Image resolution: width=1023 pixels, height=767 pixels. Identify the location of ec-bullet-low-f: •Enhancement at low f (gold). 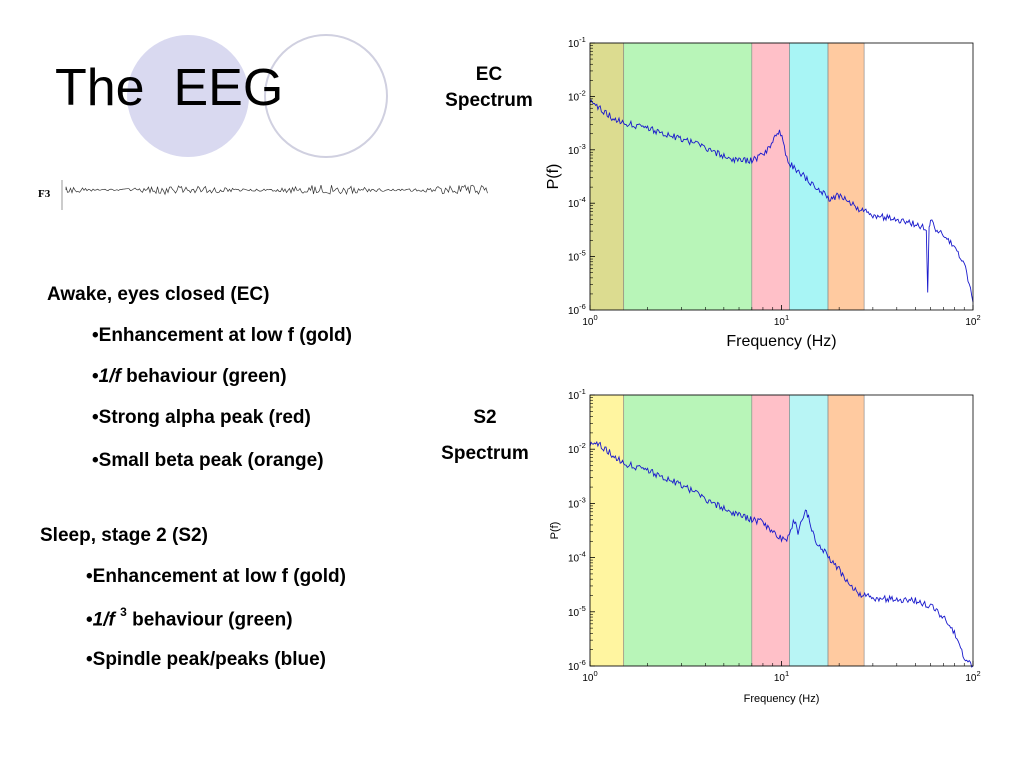
(222, 335).